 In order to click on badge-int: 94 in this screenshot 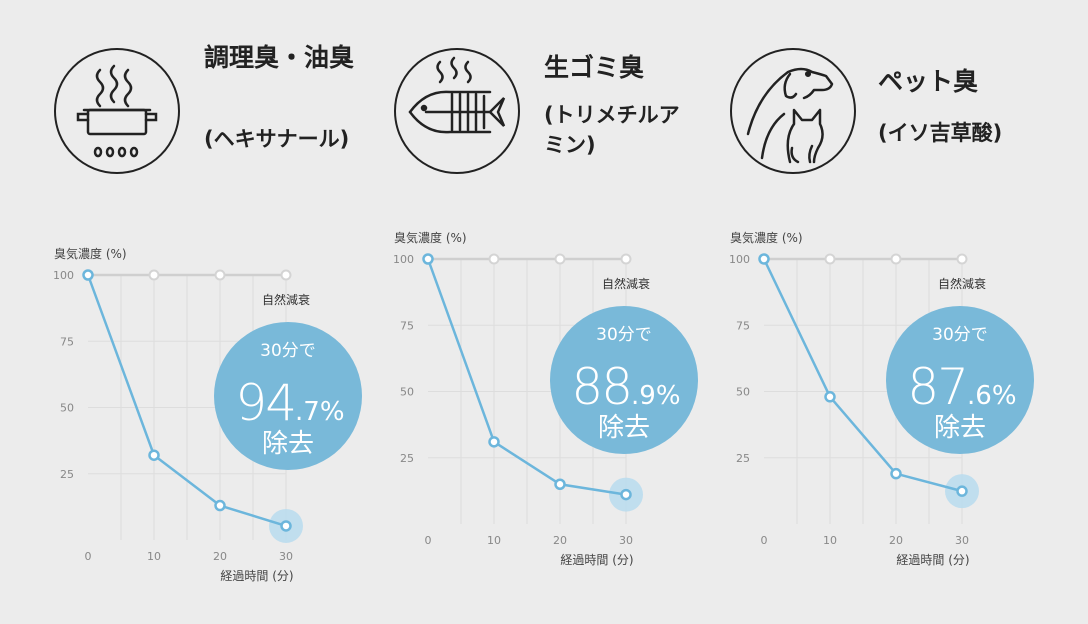, I will do `click(265, 403)`.